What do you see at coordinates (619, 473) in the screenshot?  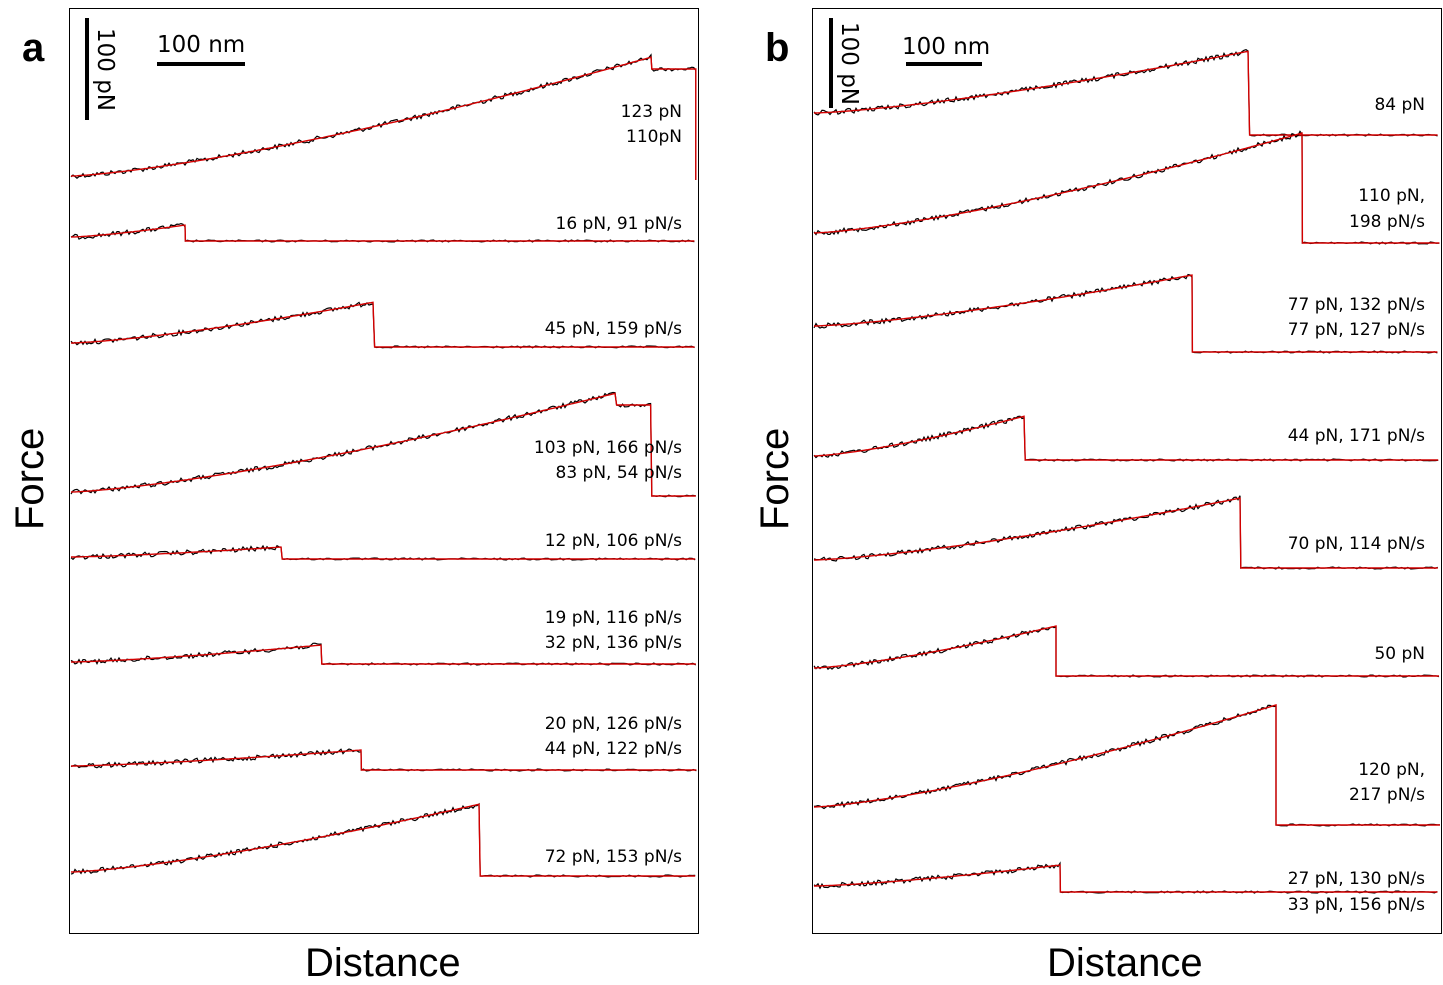 I see `panel-a-trace-4-label-2: 83 pN, 54 pN/s` at bounding box center [619, 473].